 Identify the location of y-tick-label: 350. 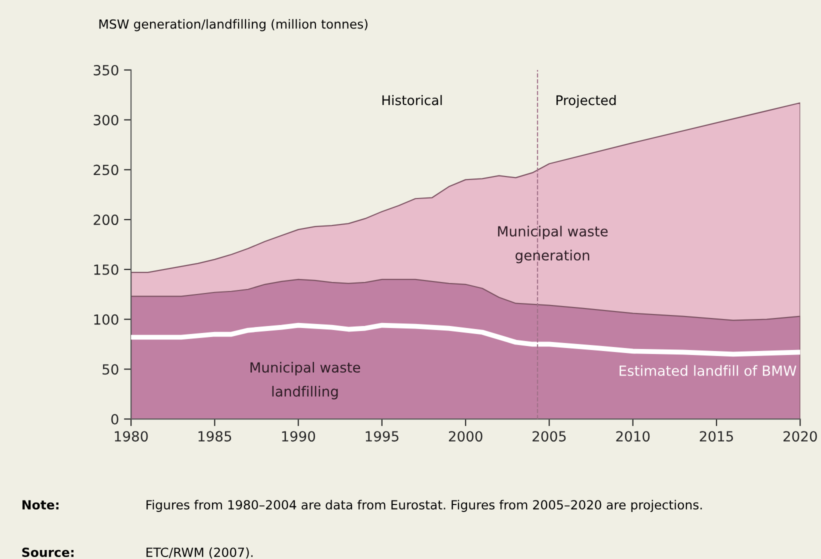
(106, 70).